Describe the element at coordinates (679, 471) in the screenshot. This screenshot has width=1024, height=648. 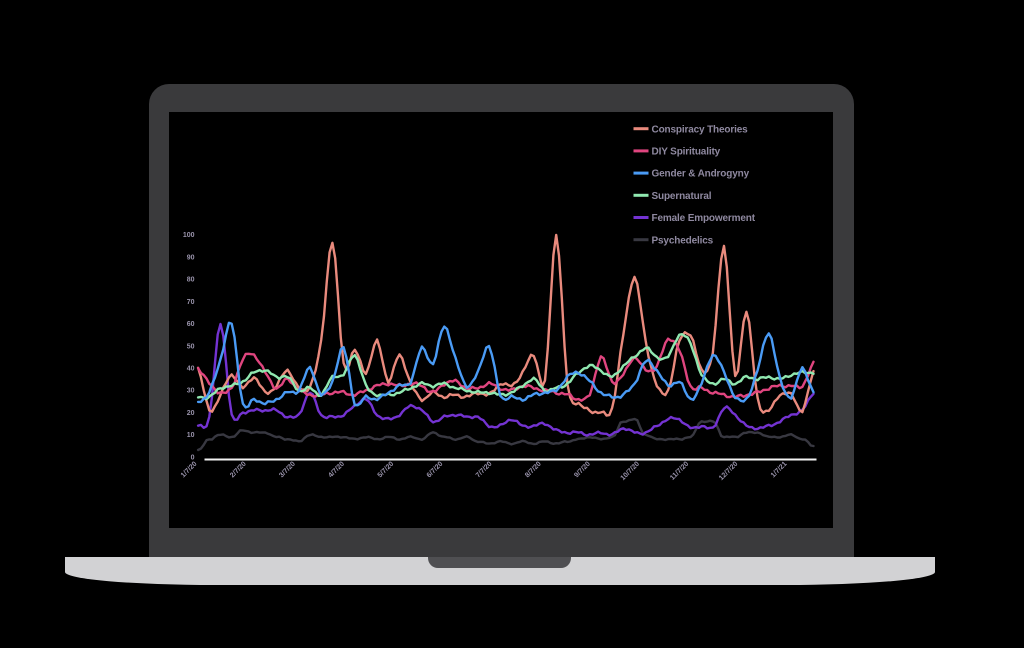
I see `svg-text: 11/7/20` at that location.